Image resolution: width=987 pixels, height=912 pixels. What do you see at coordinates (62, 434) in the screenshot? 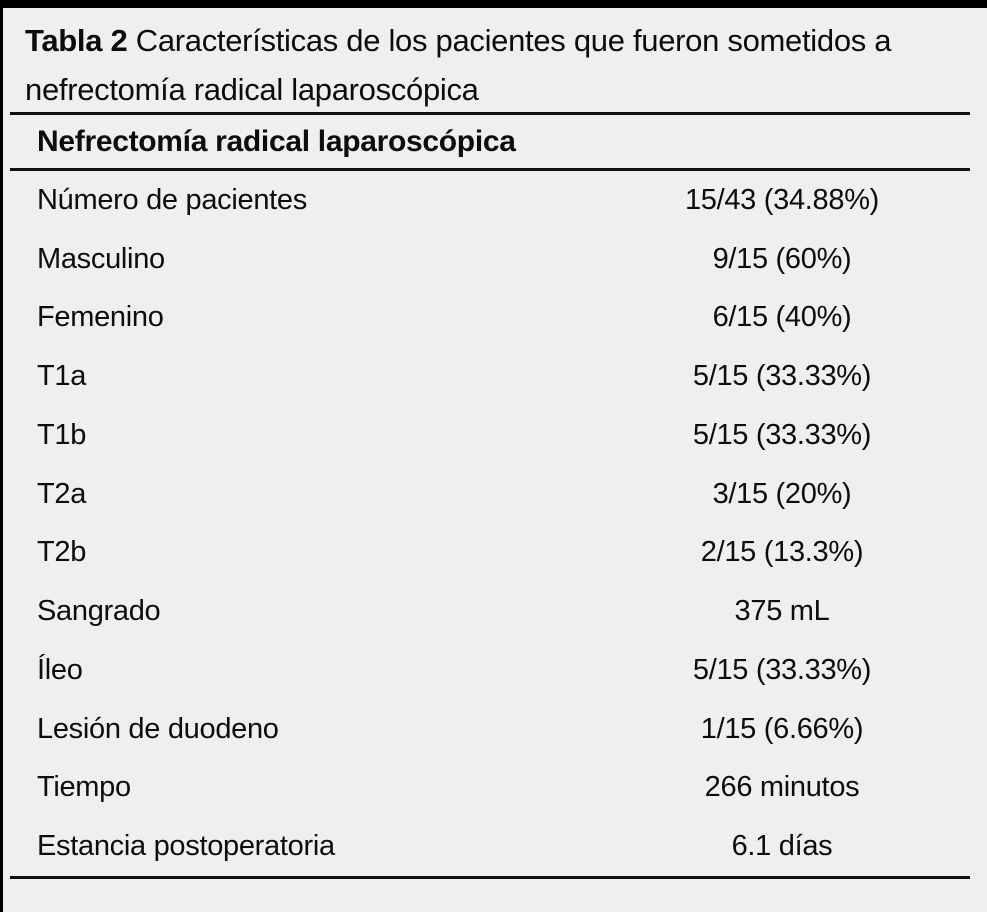
I see `row-label: T1b` at bounding box center [62, 434].